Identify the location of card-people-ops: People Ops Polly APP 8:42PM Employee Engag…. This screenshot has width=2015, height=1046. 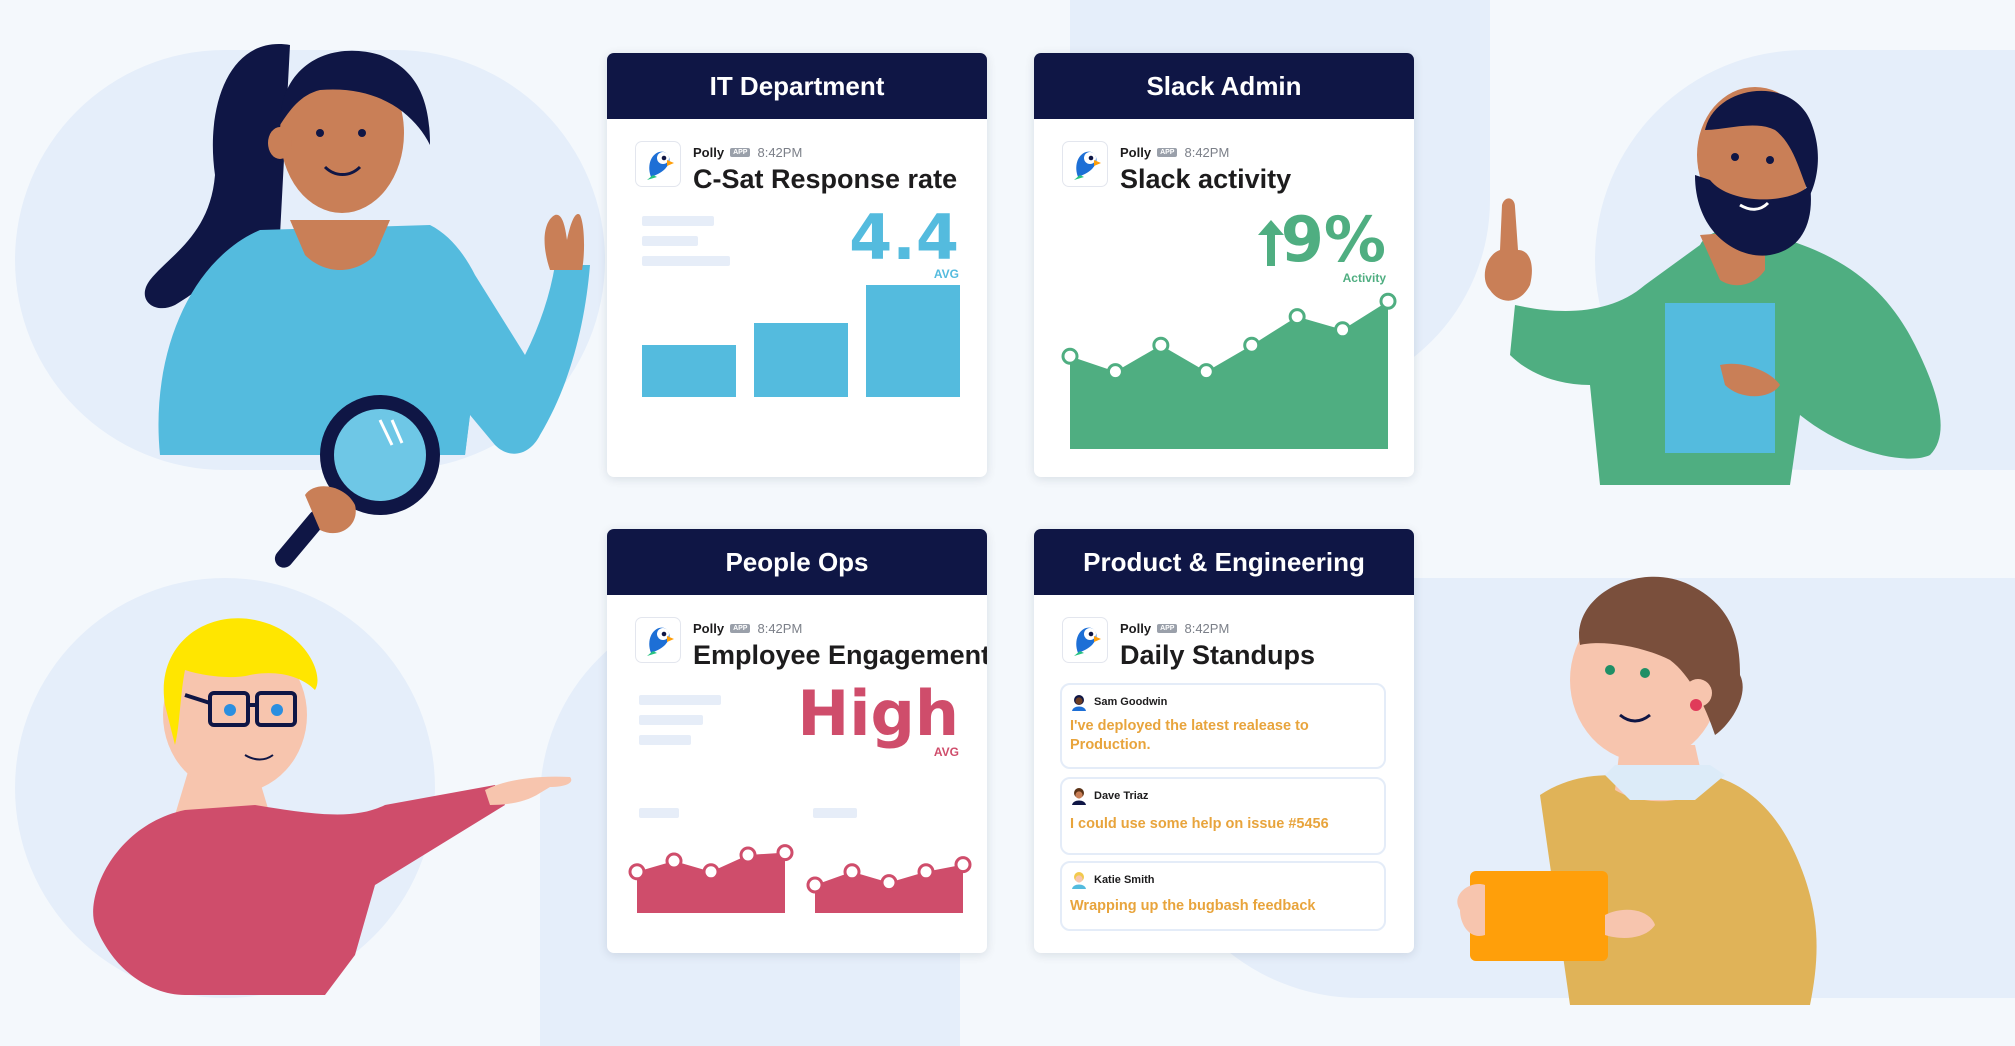
(797, 741).